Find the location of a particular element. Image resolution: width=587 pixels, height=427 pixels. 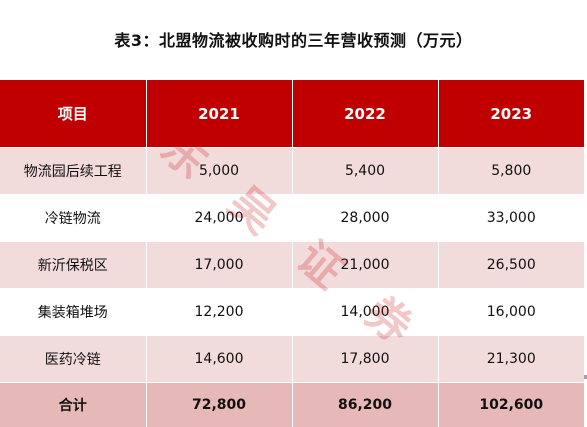

header-cell-2022: 2022 is located at coordinates (365, 114).